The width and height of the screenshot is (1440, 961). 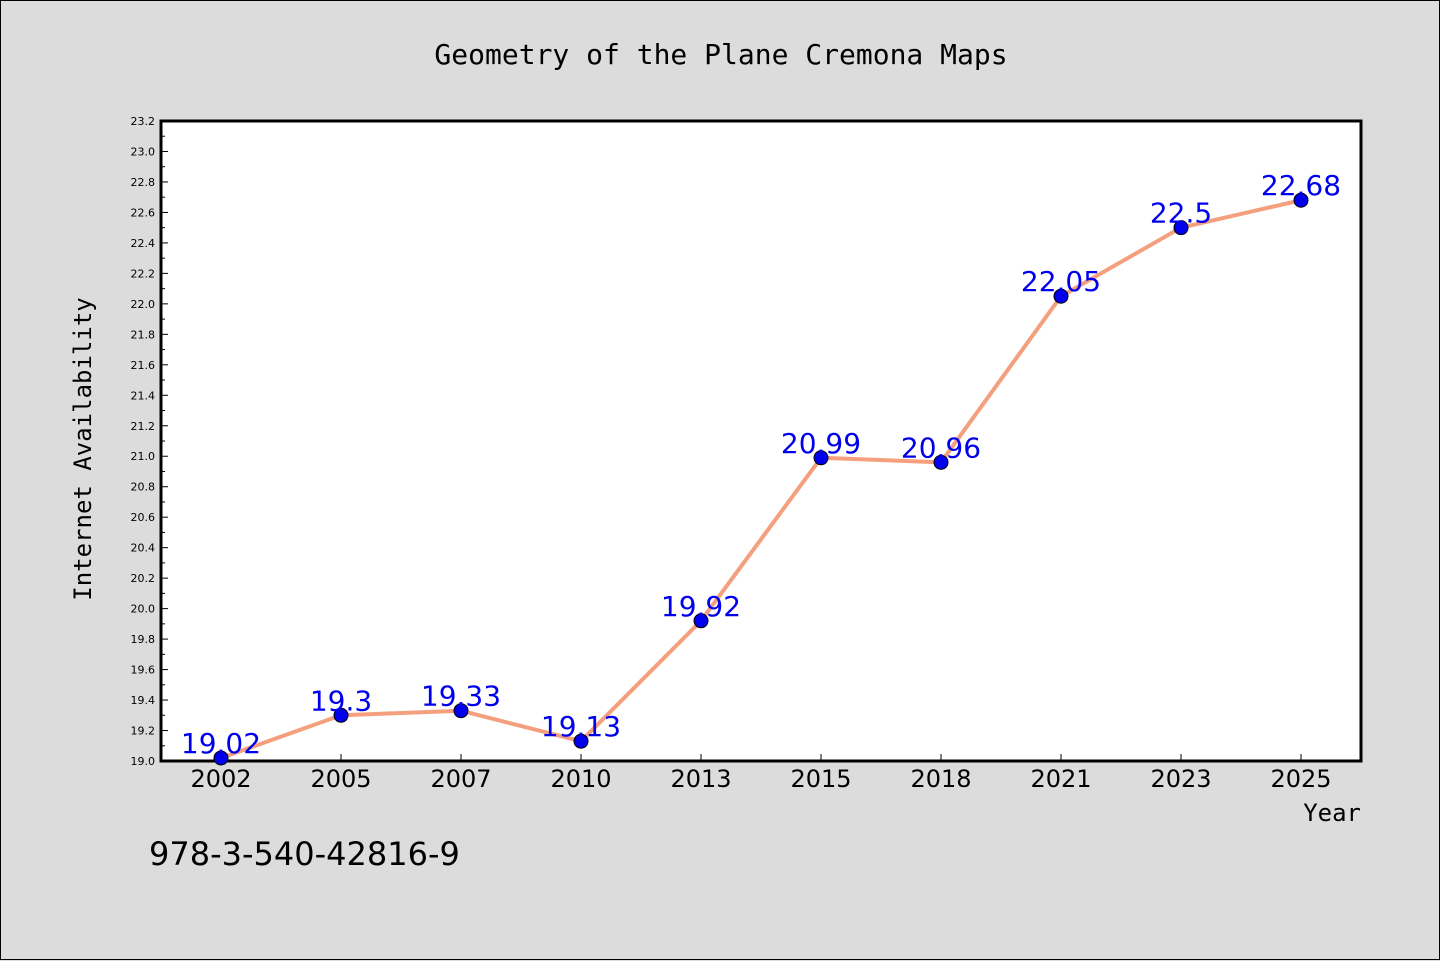 What do you see at coordinates (143, 670) in the screenshot?
I see `y-tick-label: 19.6` at bounding box center [143, 670].